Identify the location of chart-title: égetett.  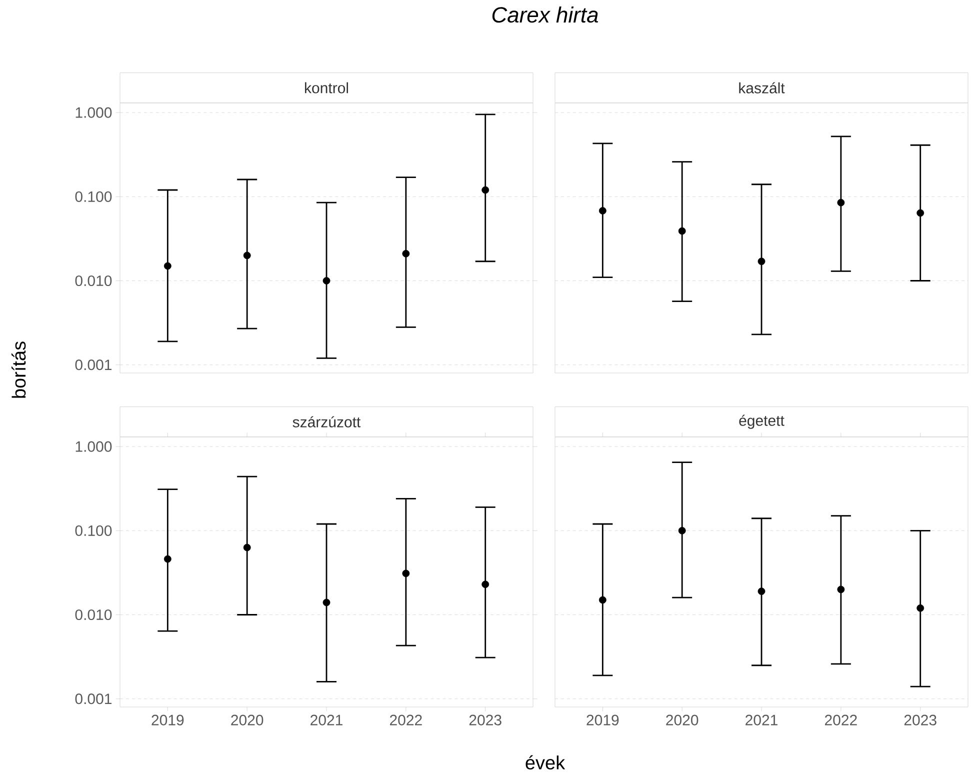
(761, 421).